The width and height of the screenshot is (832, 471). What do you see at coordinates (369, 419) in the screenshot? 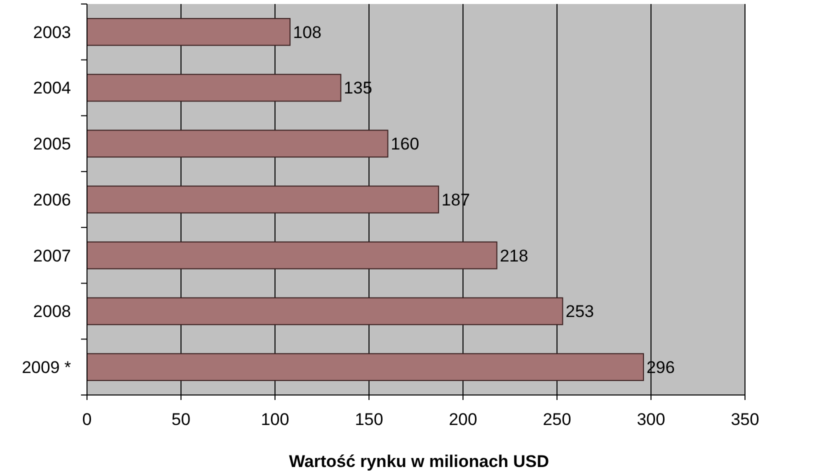
I see `x-tick-label: 150` at bounding box center [369, 419].